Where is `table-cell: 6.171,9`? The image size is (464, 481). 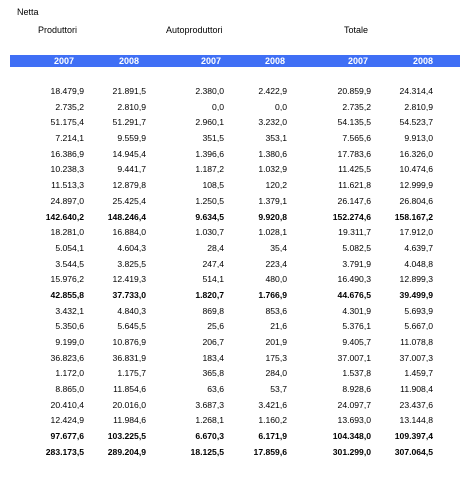 table-cell: 6.171,9 is located at coordinates (272, 436).